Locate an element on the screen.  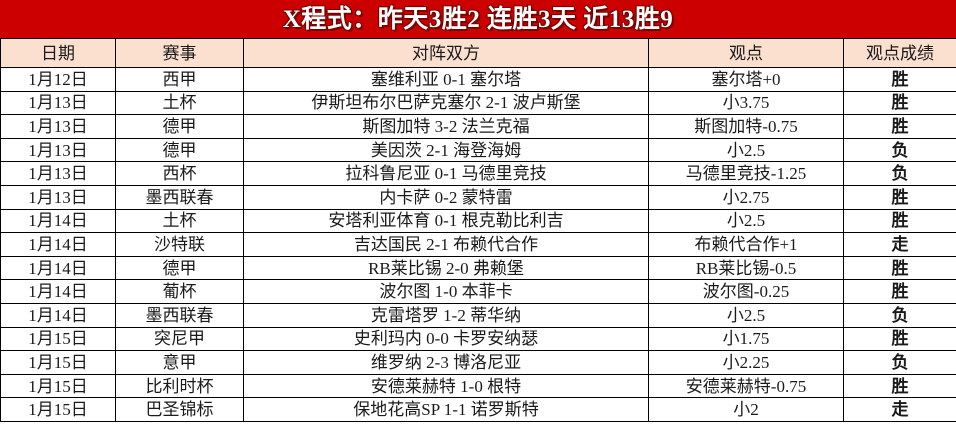
table-row: 1月15日 巴圣锦标 保地花高SP 1-1 诺罗斯特 小2 走 is located at coordinates (478, 409).